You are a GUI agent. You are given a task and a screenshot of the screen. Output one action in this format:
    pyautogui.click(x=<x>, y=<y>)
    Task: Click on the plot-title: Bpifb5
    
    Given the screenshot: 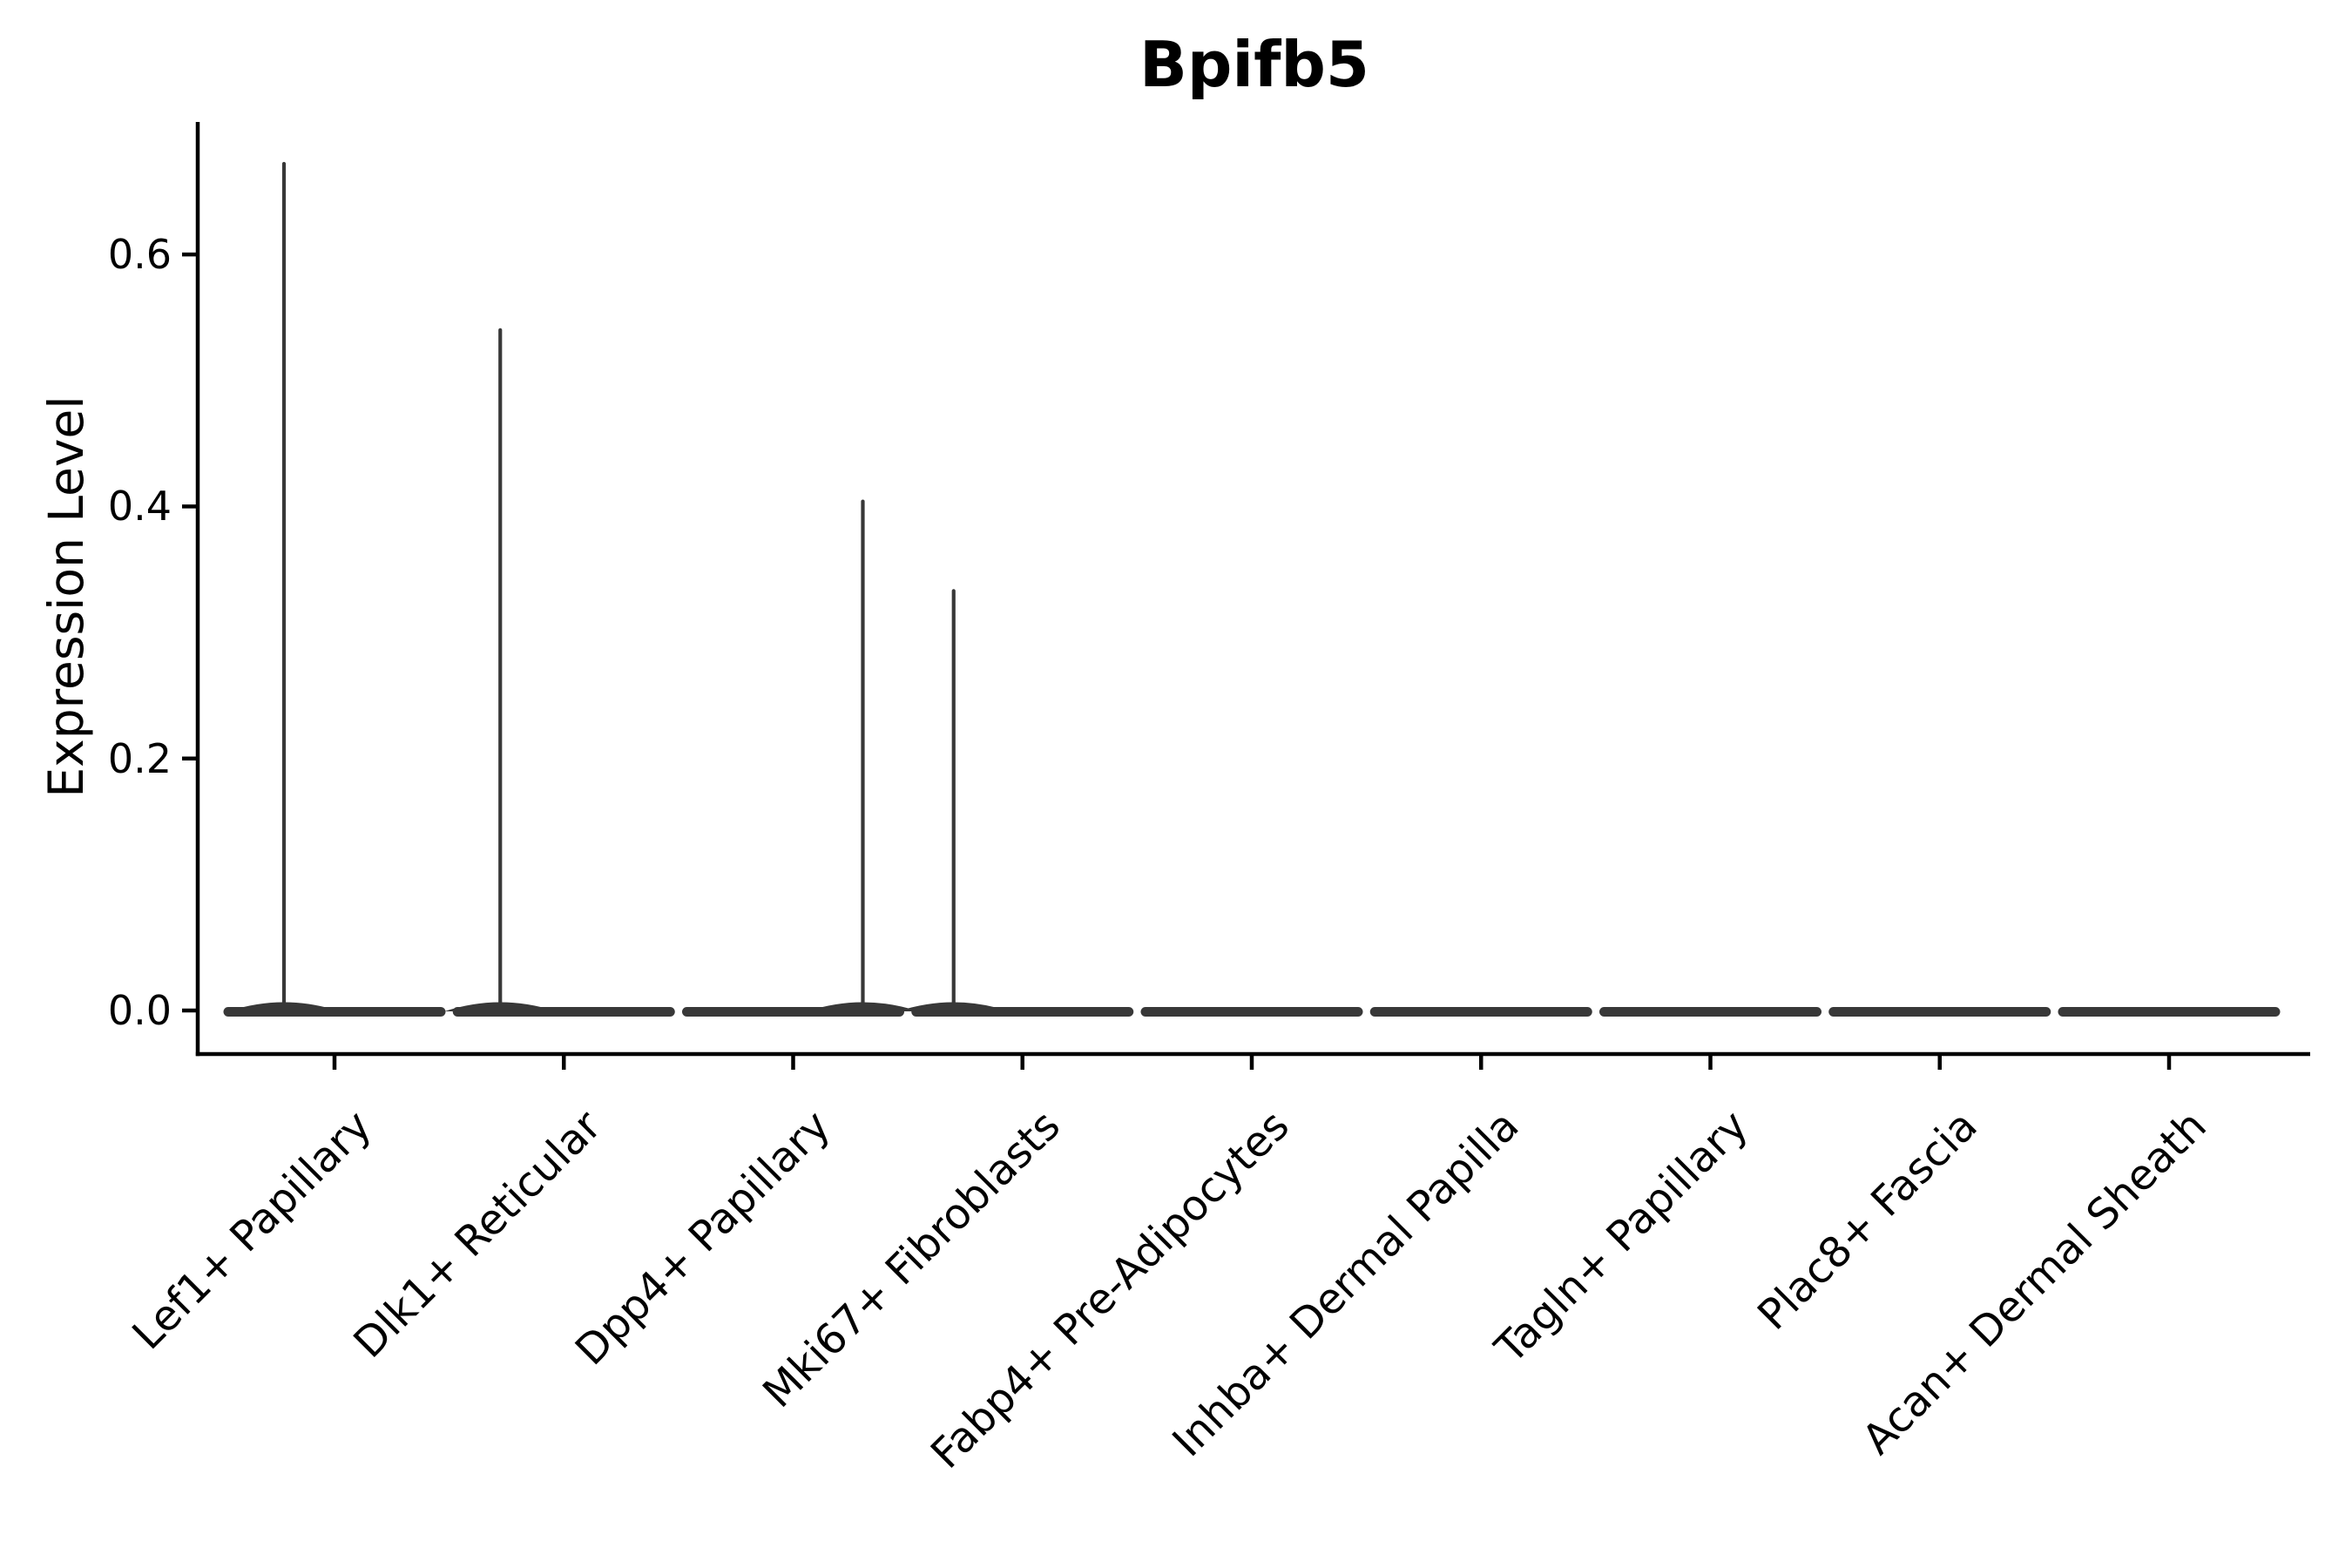 What is the action you would take?
    pyautogui.click(x=1254, y=64)
    